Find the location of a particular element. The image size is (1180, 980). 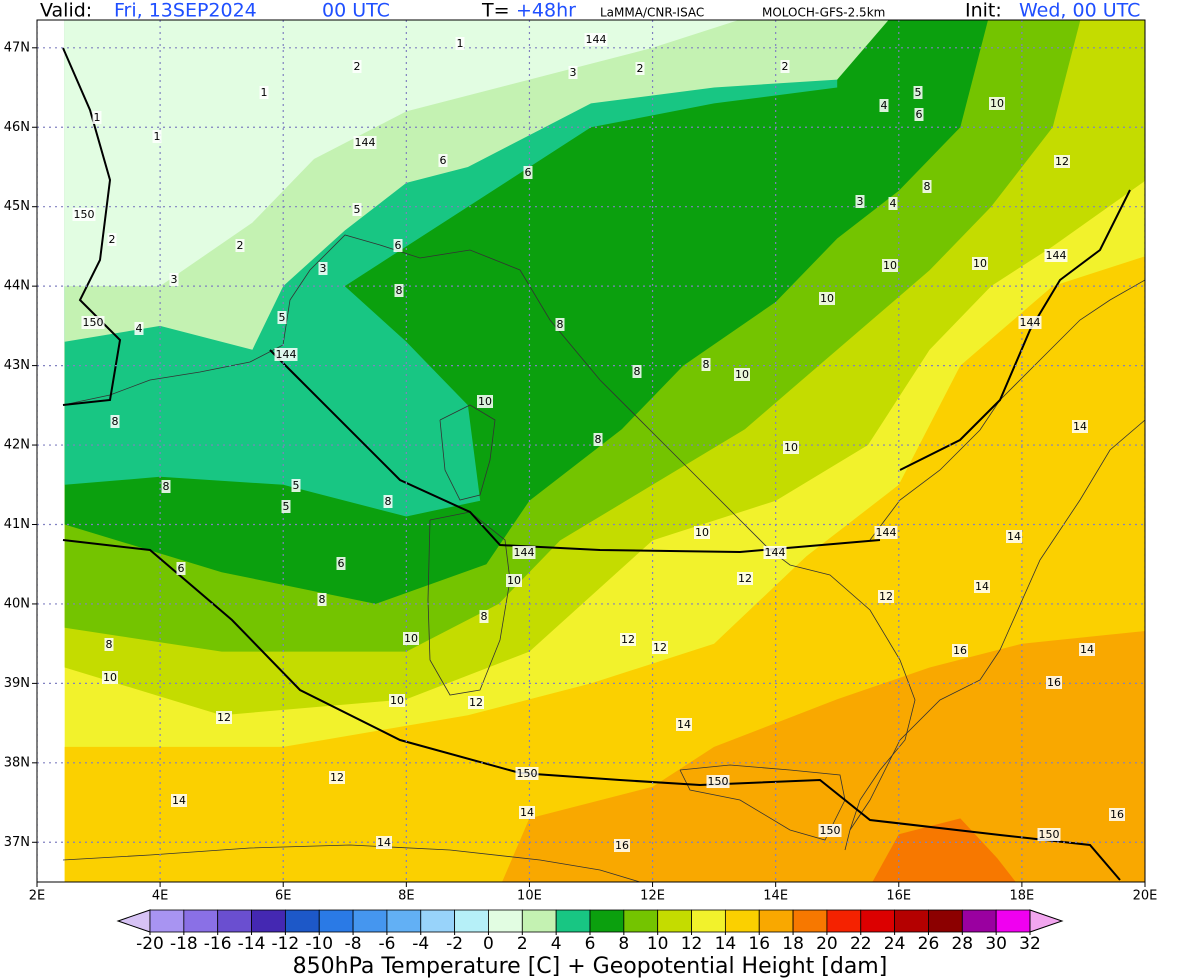

lat-tick-label: 37N is located at coordinates (17, 842).